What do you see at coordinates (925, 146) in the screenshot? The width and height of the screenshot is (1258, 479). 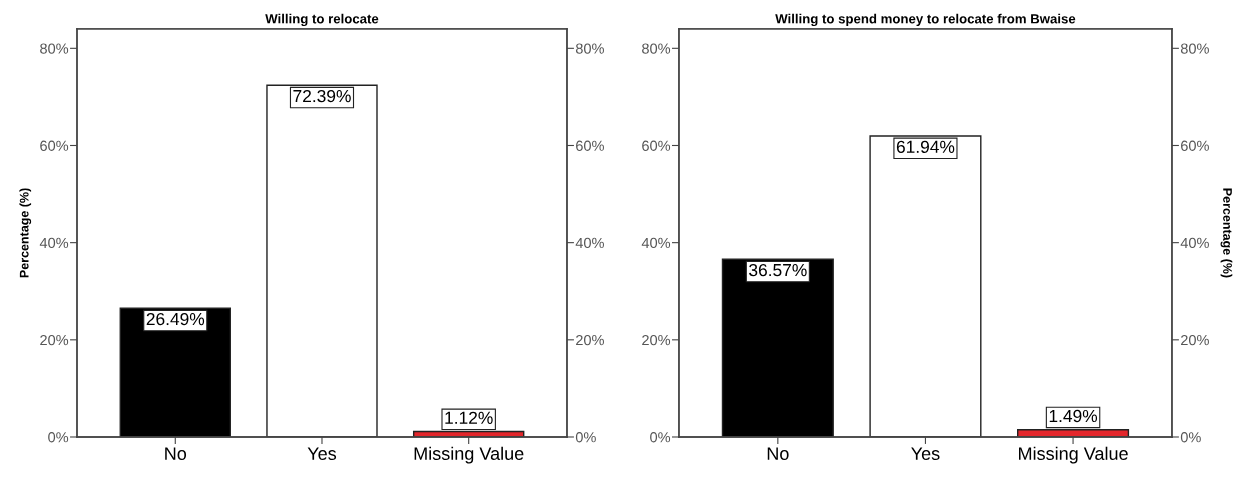 I see `data-label: 61.94%` at bounding box center [925, 146].